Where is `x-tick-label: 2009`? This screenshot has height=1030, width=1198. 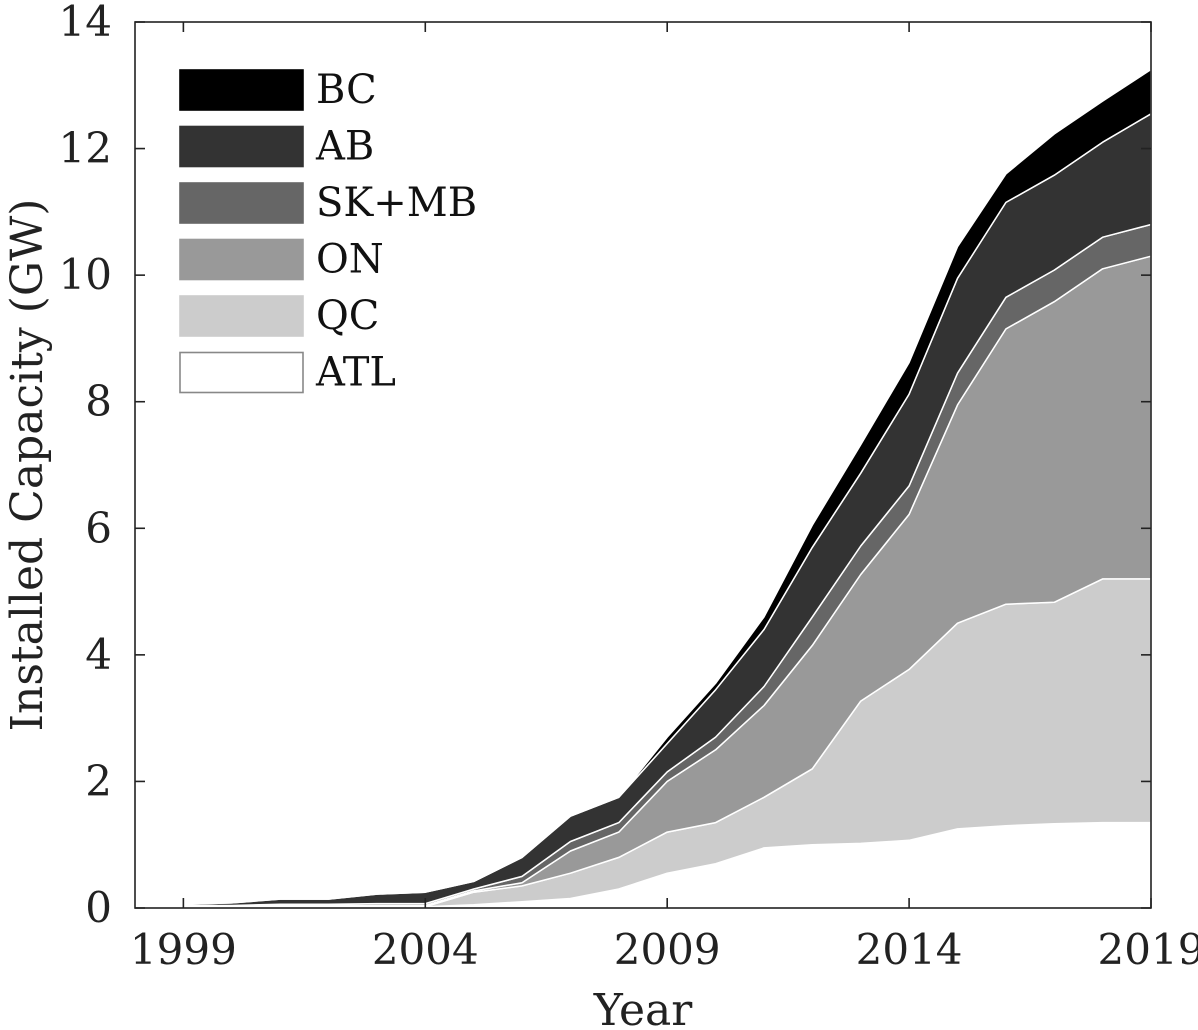 x-tick-label: 2009 is located at coordinates (667, 949).